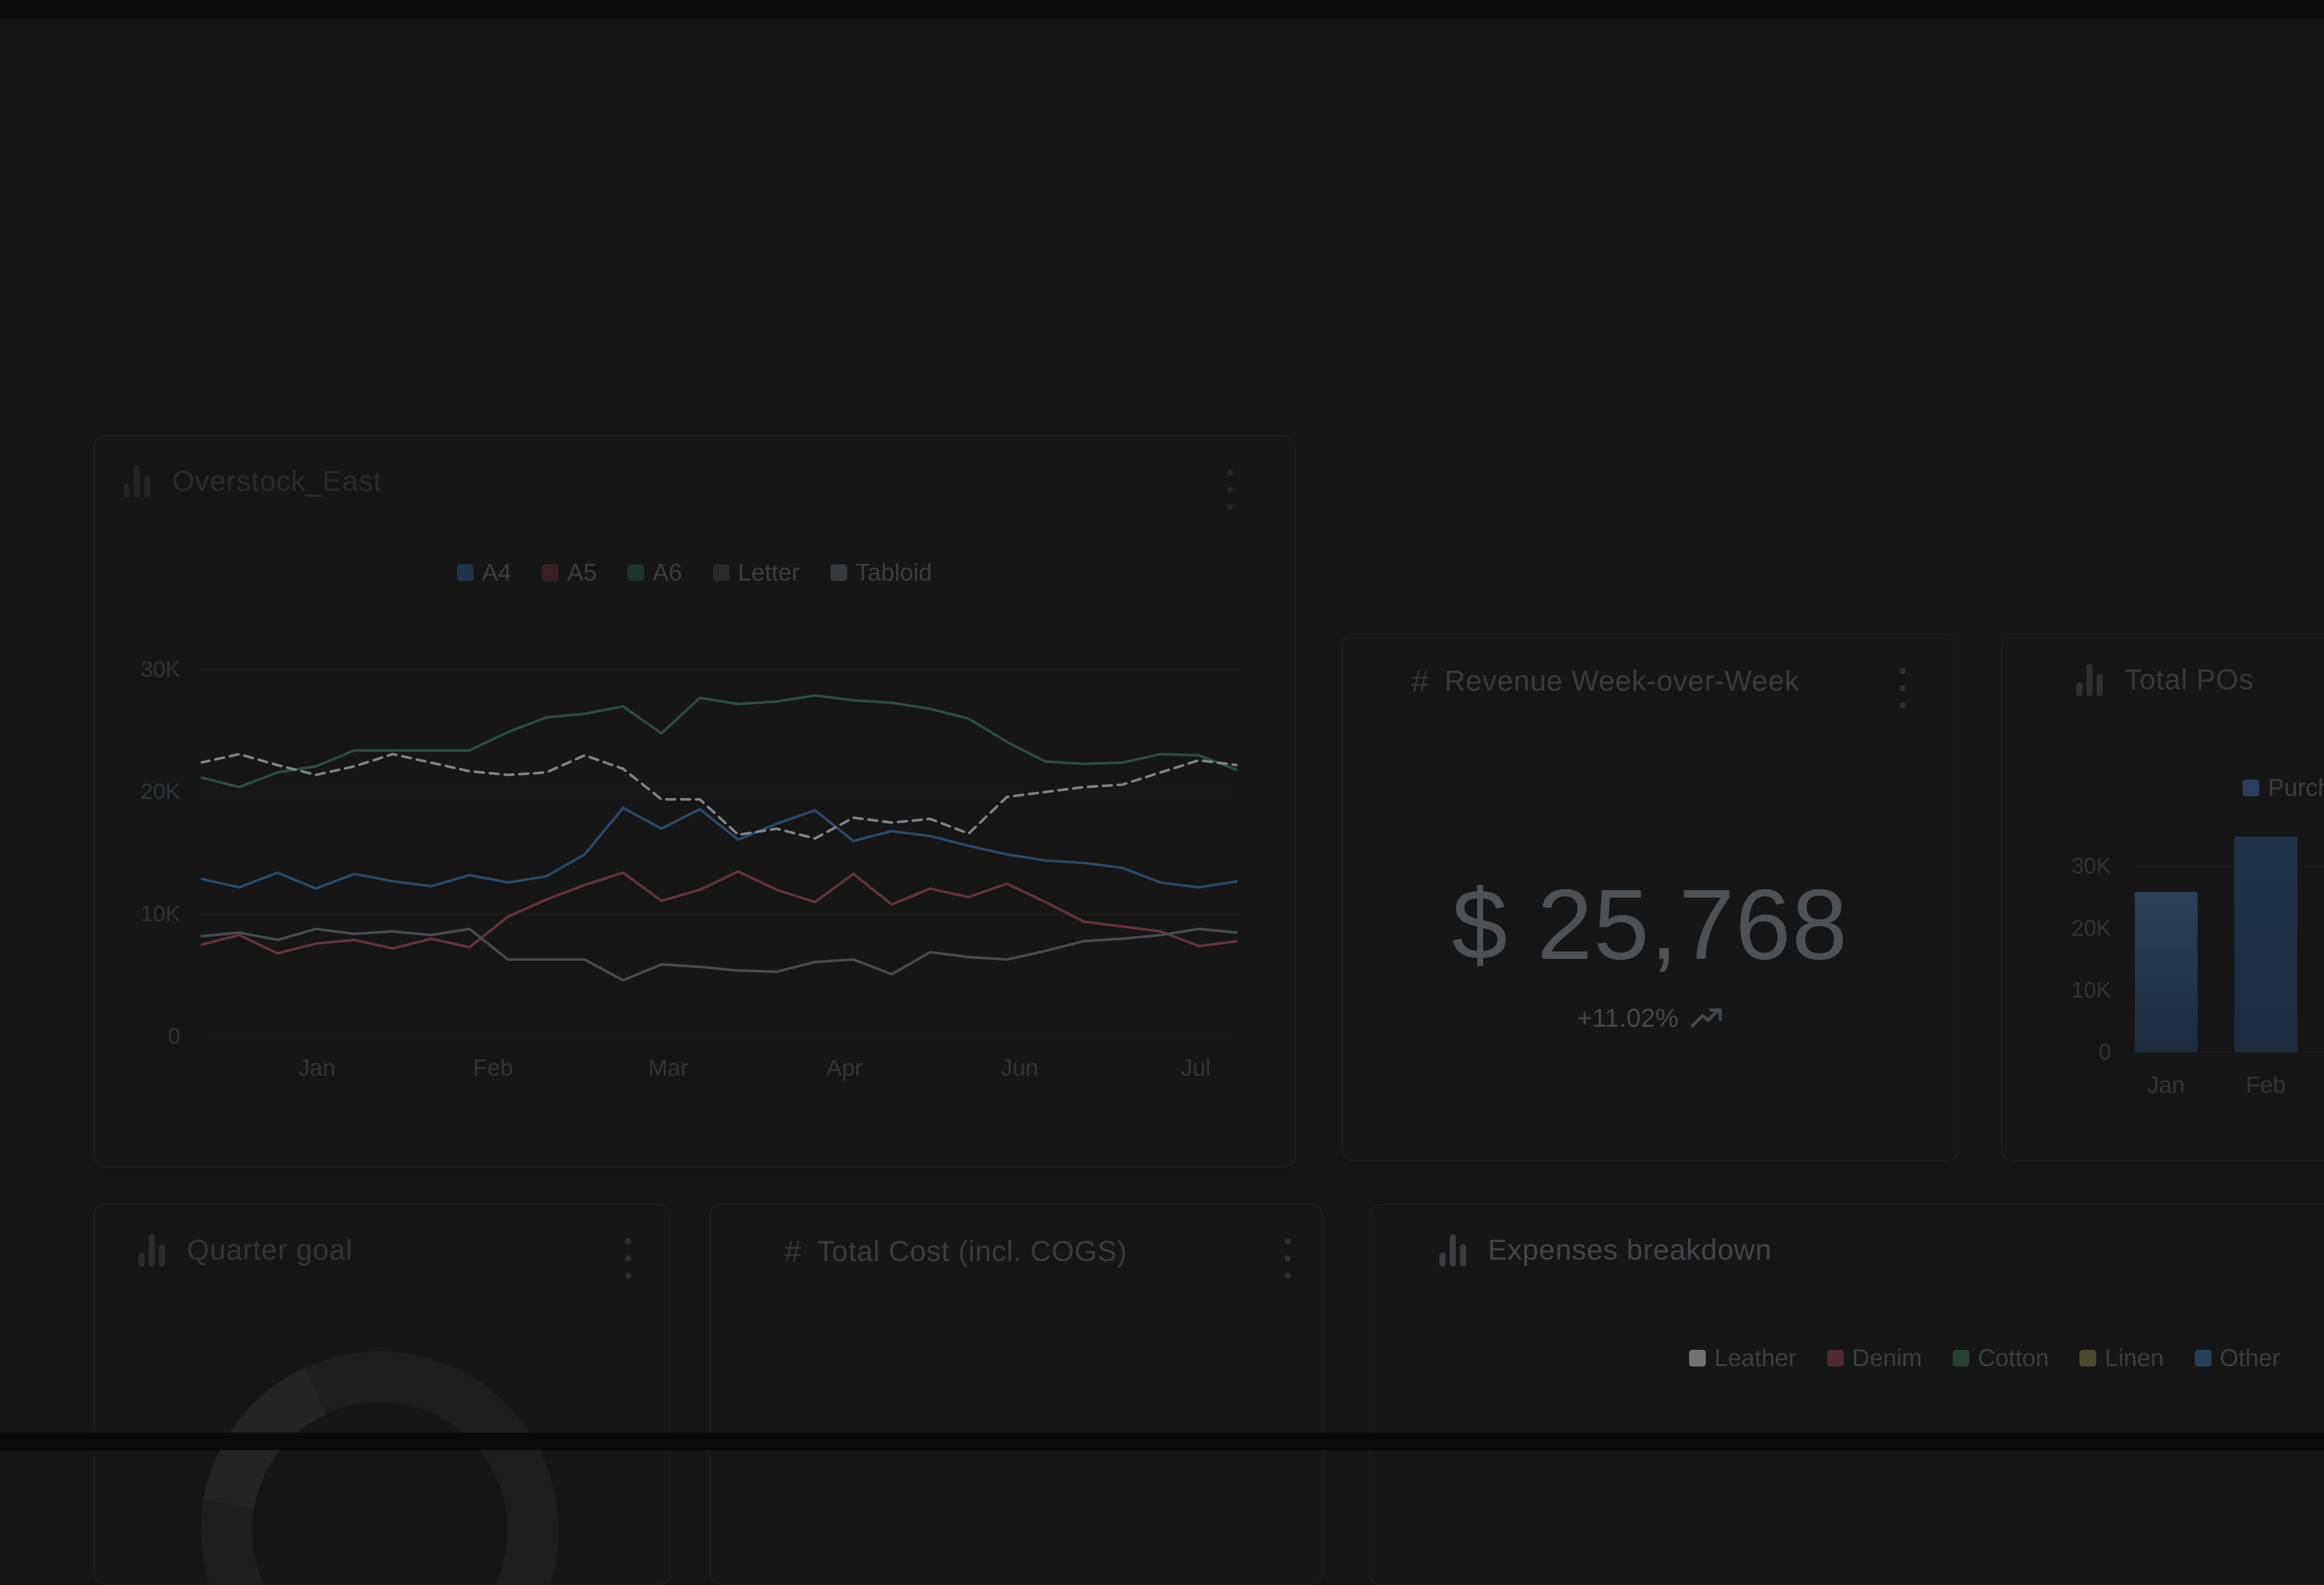 The width and height of the screenshot is (2324, 1585). I want to click on revenue-delta: +11.02%, so click(1650, 1018).